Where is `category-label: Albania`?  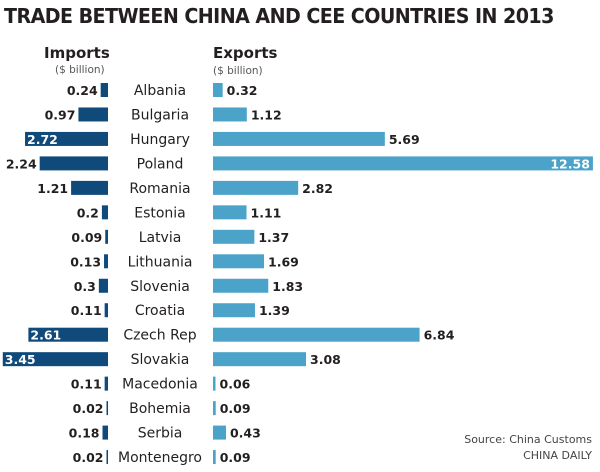
category-label: Albania is located at coordinates (160, 91).